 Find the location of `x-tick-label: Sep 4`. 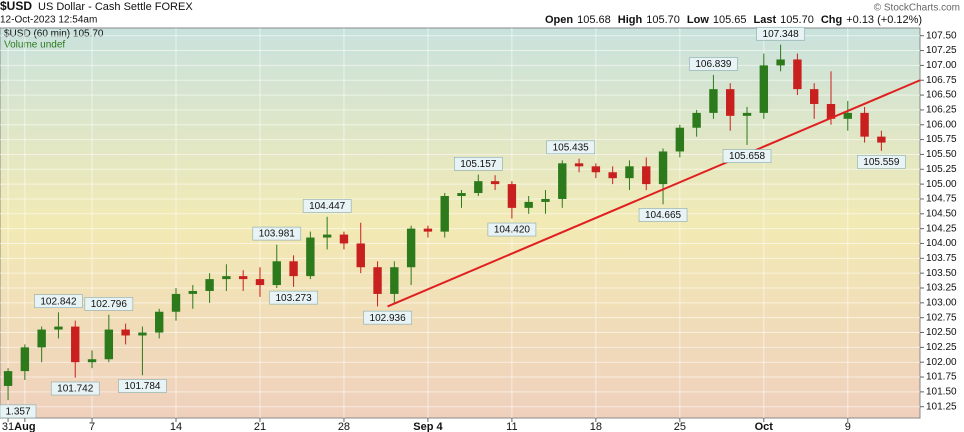

x-tick-label: Sep 4 is located at coordinates (428, 426).